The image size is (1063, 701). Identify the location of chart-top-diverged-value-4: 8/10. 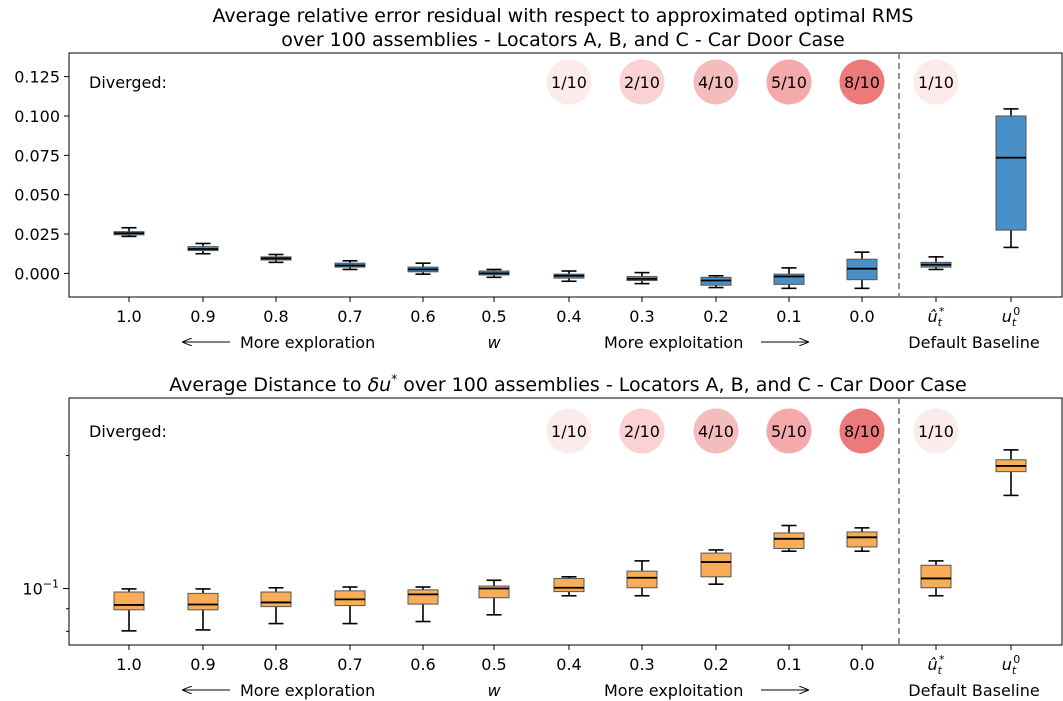
(862, 82).